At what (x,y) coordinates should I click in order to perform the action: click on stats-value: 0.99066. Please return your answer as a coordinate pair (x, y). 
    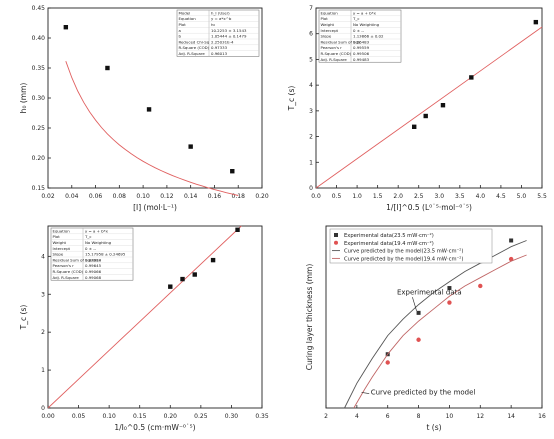
    Looking at the image, I should click on (93, 271).